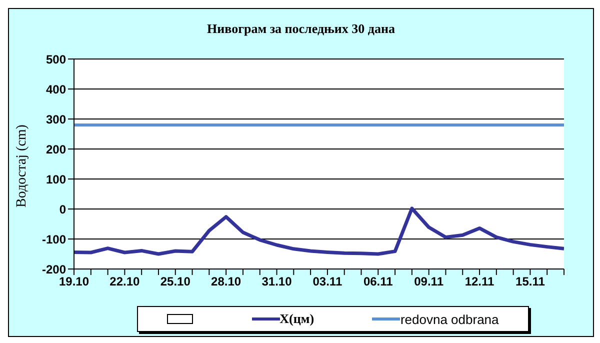 This screenshot has width=600, height=343. I want to click on x-tick-label: 31.10, so click(277, 281).